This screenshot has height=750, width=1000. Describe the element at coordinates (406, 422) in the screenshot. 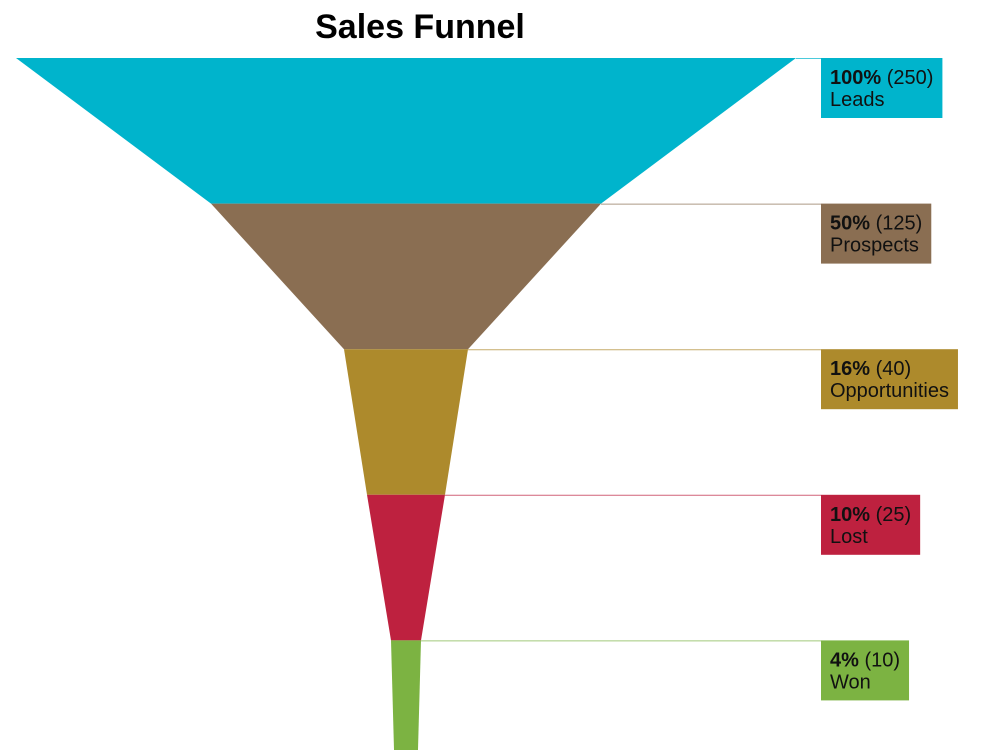

I see `funnel-segment-opportunities` at that location.